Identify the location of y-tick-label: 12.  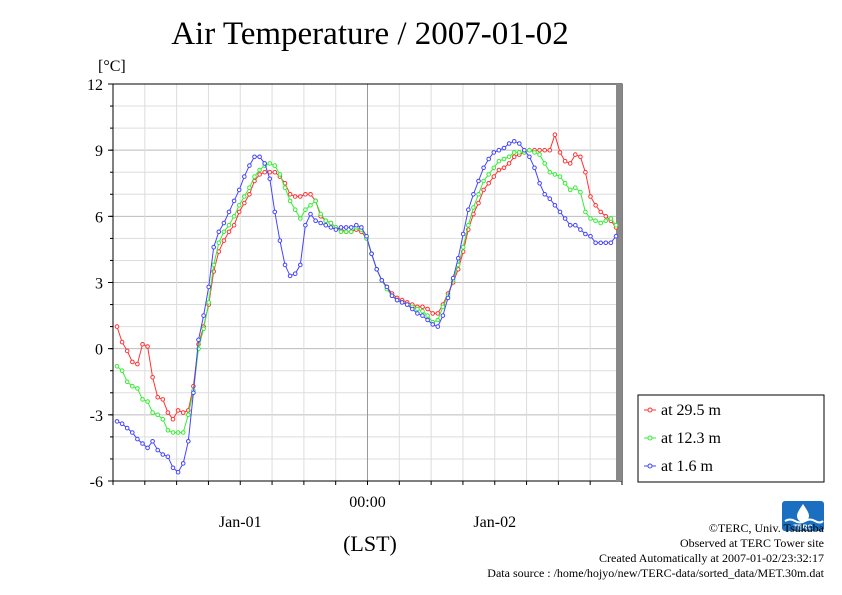
(95, 85).